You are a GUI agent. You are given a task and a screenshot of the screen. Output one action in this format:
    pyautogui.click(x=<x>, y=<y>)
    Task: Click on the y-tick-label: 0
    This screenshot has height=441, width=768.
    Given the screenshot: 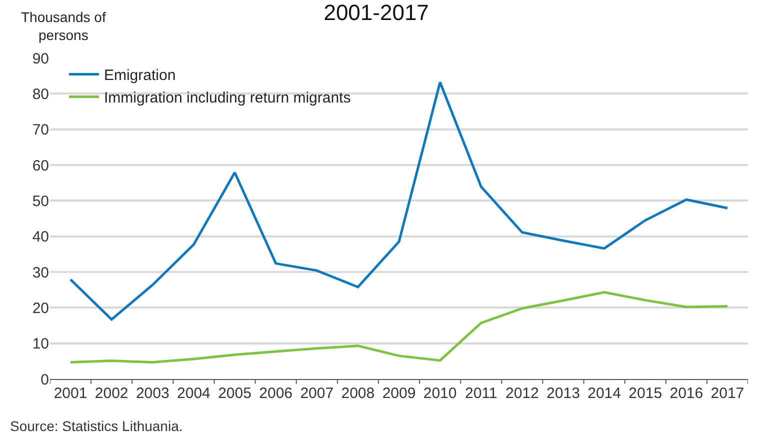 What is the action you would take?
    pyautogui.click(x=44, y=379)
    